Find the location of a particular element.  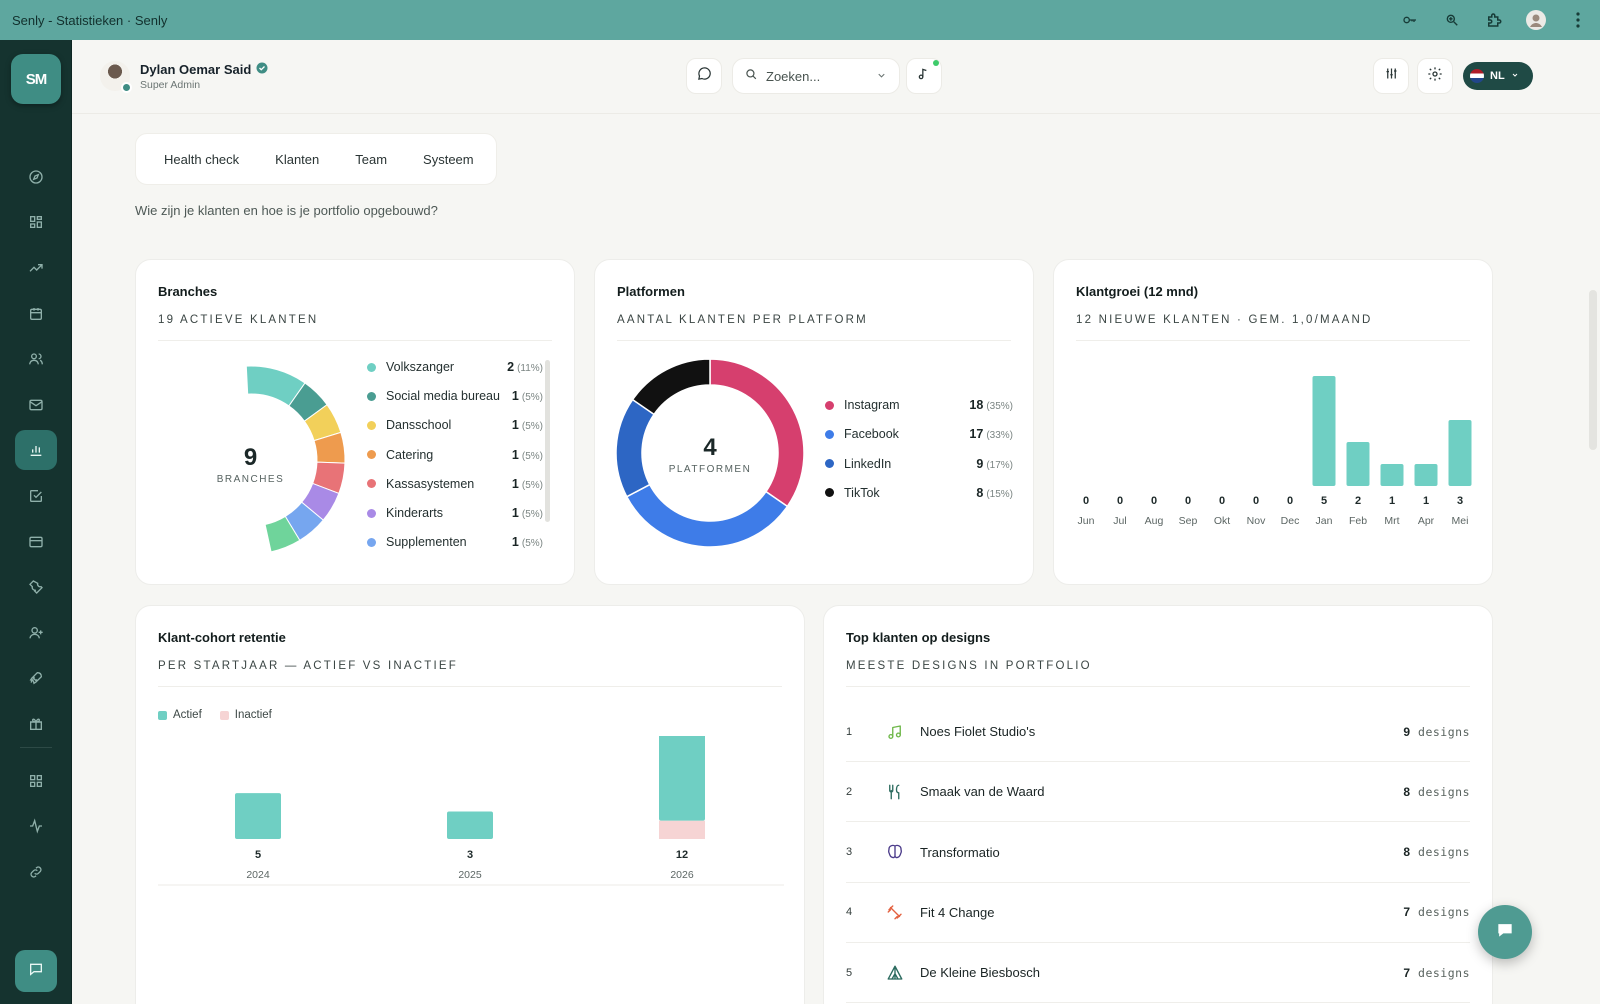

card-subtitle: Per startjaar — actief vs inactief is located at coordinates (308, 666).